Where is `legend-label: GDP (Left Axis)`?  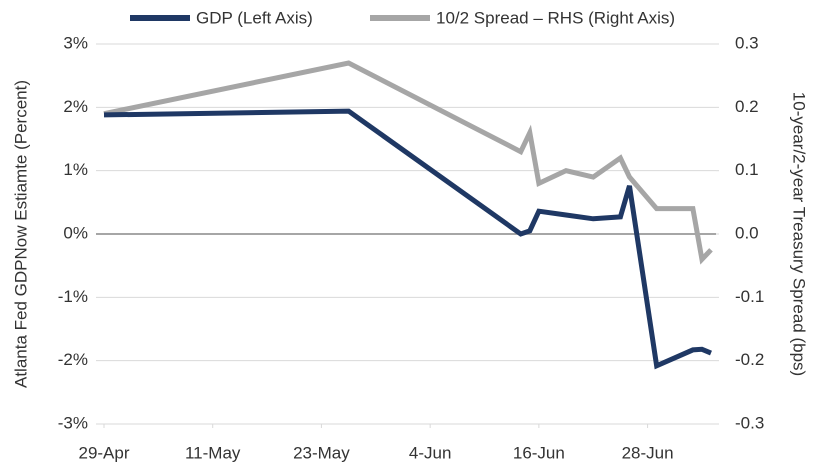 legend-label: GDP (Left Axis) is located at coordinates (254, 17).